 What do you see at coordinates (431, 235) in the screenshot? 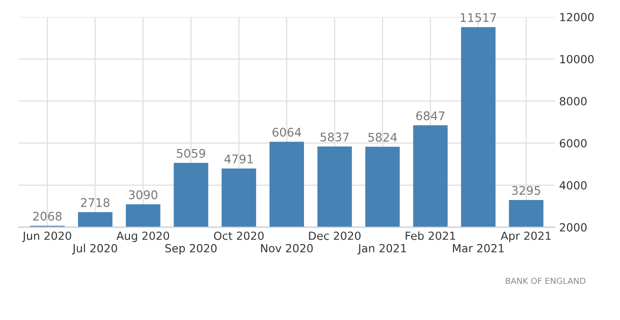
I see `x-tick-label: Feb 2021` at bounding box center [431, 235].